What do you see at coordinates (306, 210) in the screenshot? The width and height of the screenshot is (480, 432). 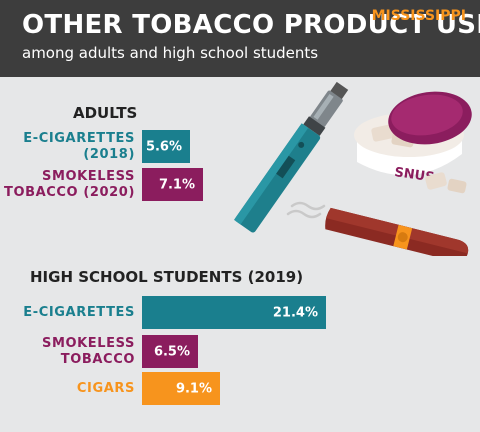 I see `smoke-icon` at bounding box center [306, 210].